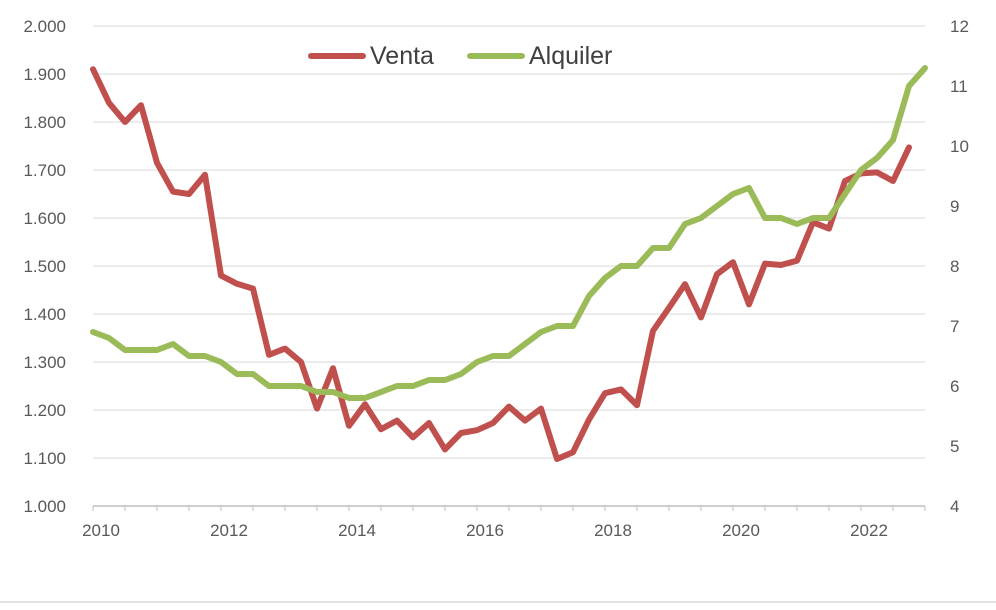  What do you see at coordinates (460, 56) in the screenshot?
I see `legend: Venta Alquiler` at bounding box center [460, 56].